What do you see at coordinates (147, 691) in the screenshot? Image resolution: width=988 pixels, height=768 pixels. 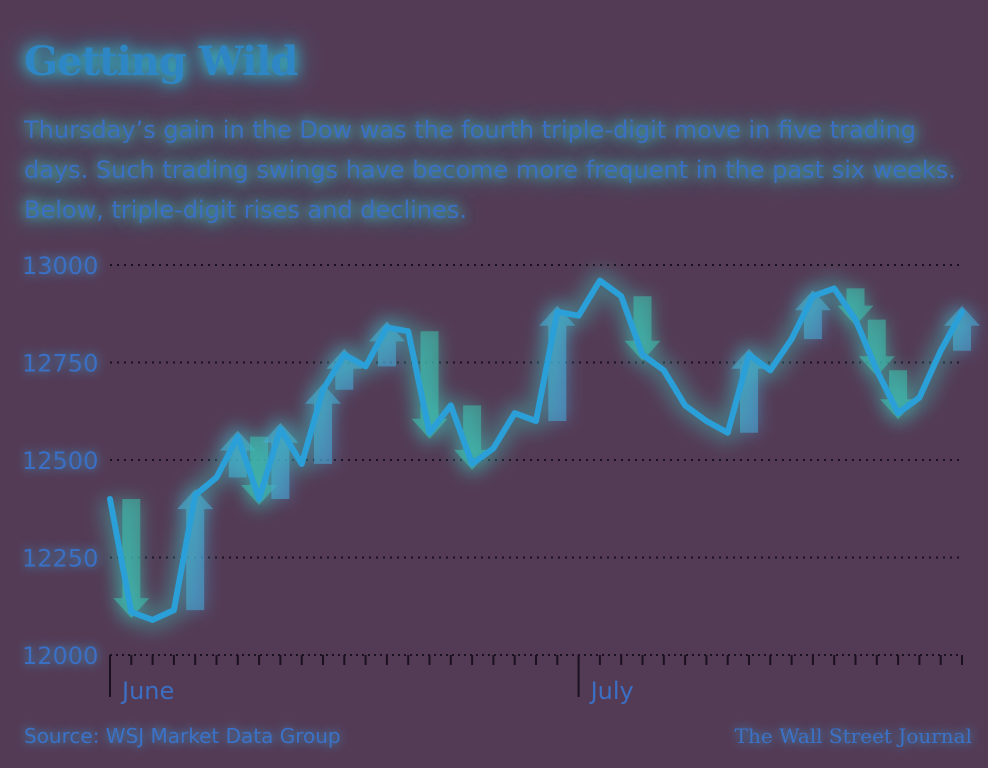 I see `x-tick-label: June` at bounding box center [147, 691].